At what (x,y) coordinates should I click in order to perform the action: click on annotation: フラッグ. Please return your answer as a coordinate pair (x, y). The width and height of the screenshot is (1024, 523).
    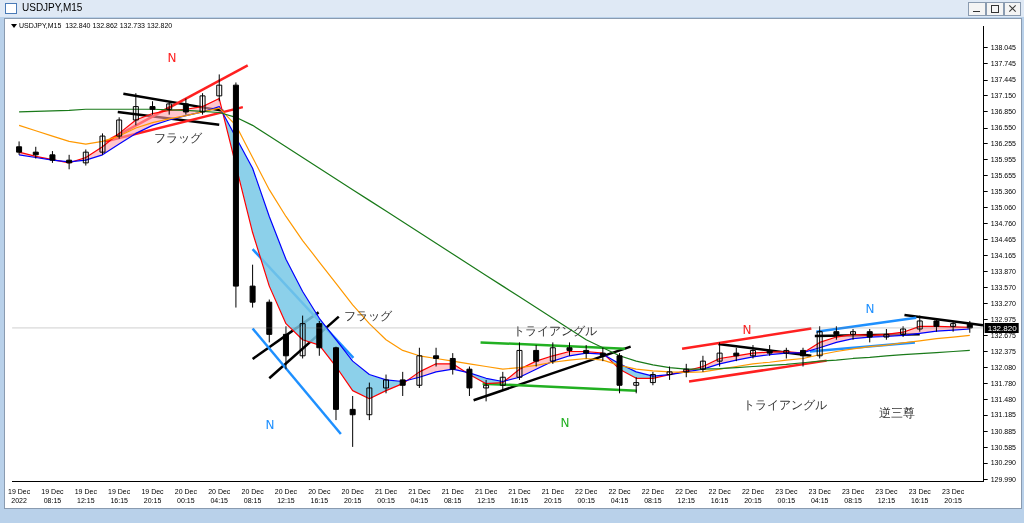
    Looking at the image, I should click on (178, 138).